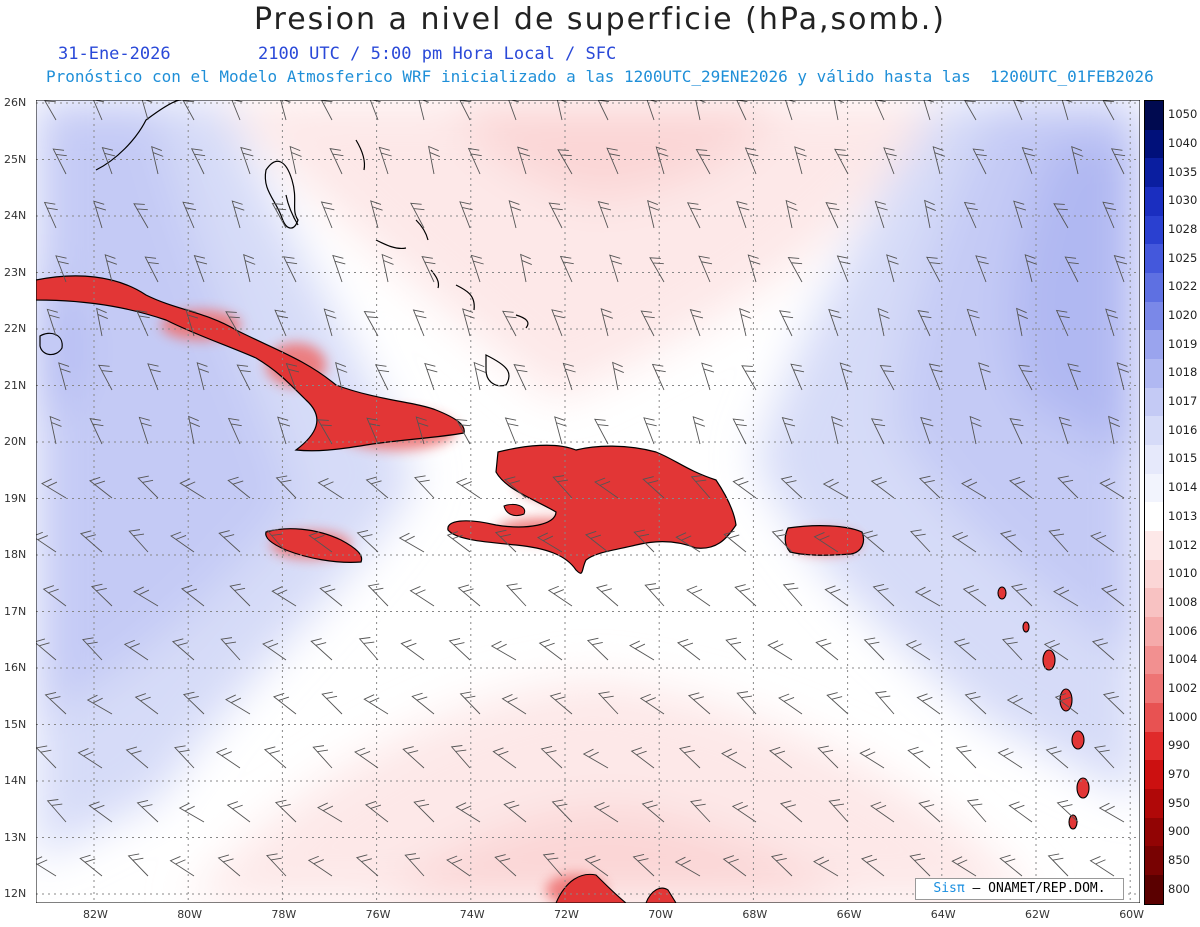 Image resolution: width=1200 pixels, height=927 pixels. Describe the element at coordinates (1183, 200) in the screenshot. I see `colorbar-level: 1030` at that location.